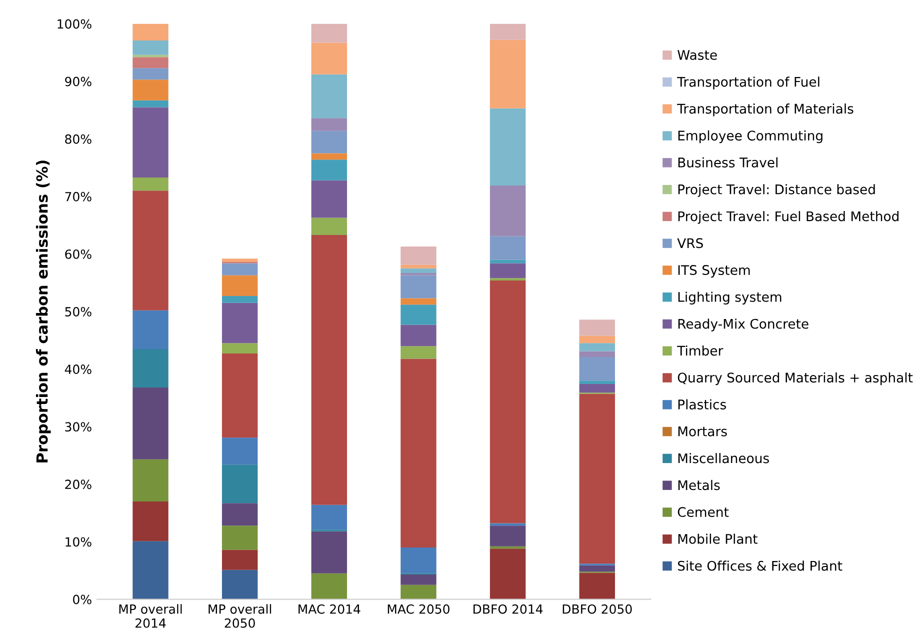 This screenshot has height=643, width=923. I want to click on y-tick-label: 10%, so click(79, 542).